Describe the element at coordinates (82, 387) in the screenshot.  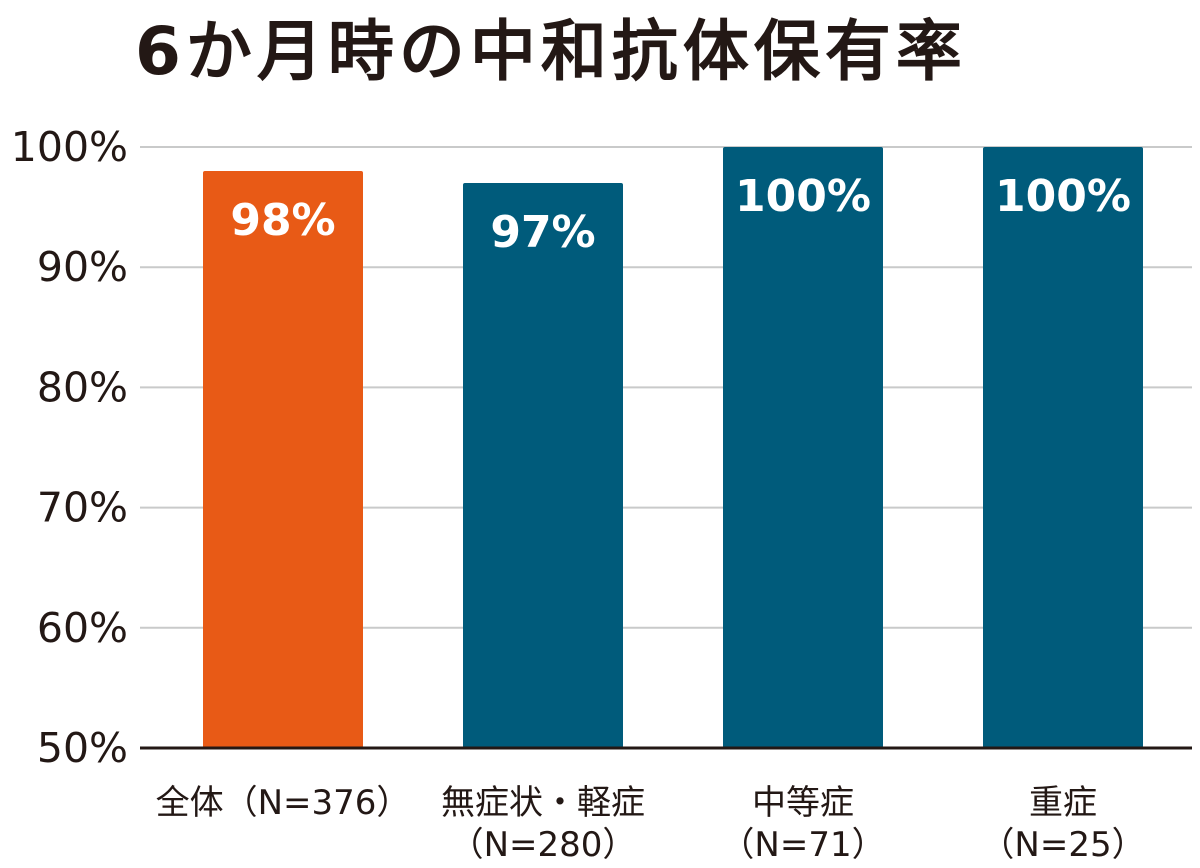
I see `y-tick-label-80: 80%` at that location.